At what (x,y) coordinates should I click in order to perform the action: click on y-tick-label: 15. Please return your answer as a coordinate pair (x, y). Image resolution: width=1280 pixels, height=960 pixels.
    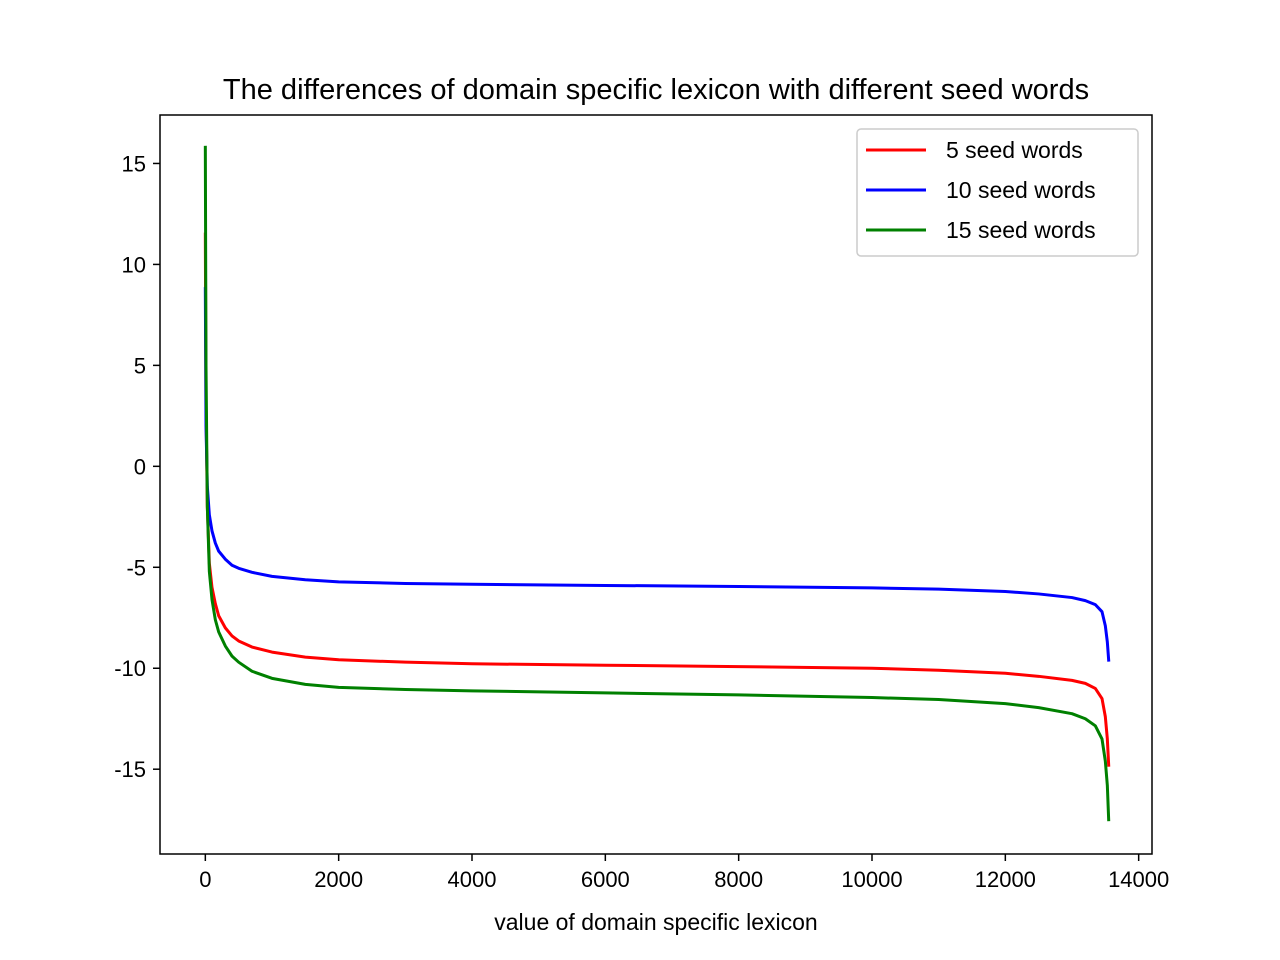
    Looking at the image, I should click on (134, 163).